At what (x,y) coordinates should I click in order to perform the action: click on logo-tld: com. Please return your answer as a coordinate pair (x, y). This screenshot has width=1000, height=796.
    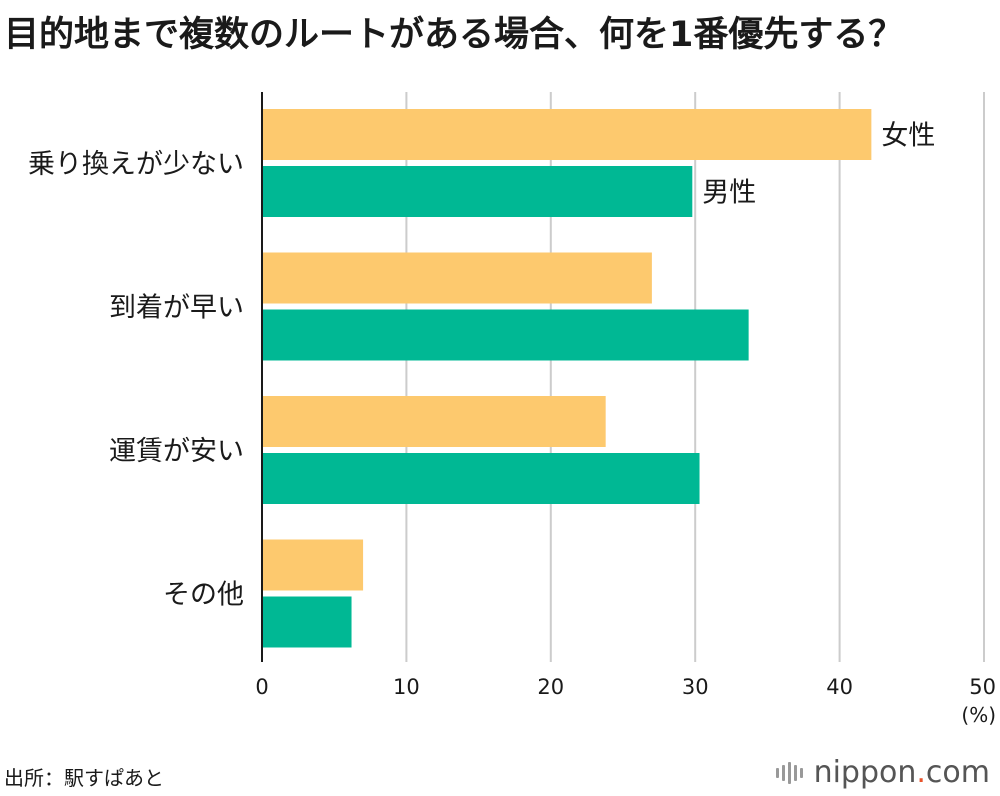
    Looking at the image, I should click on (957, 772).